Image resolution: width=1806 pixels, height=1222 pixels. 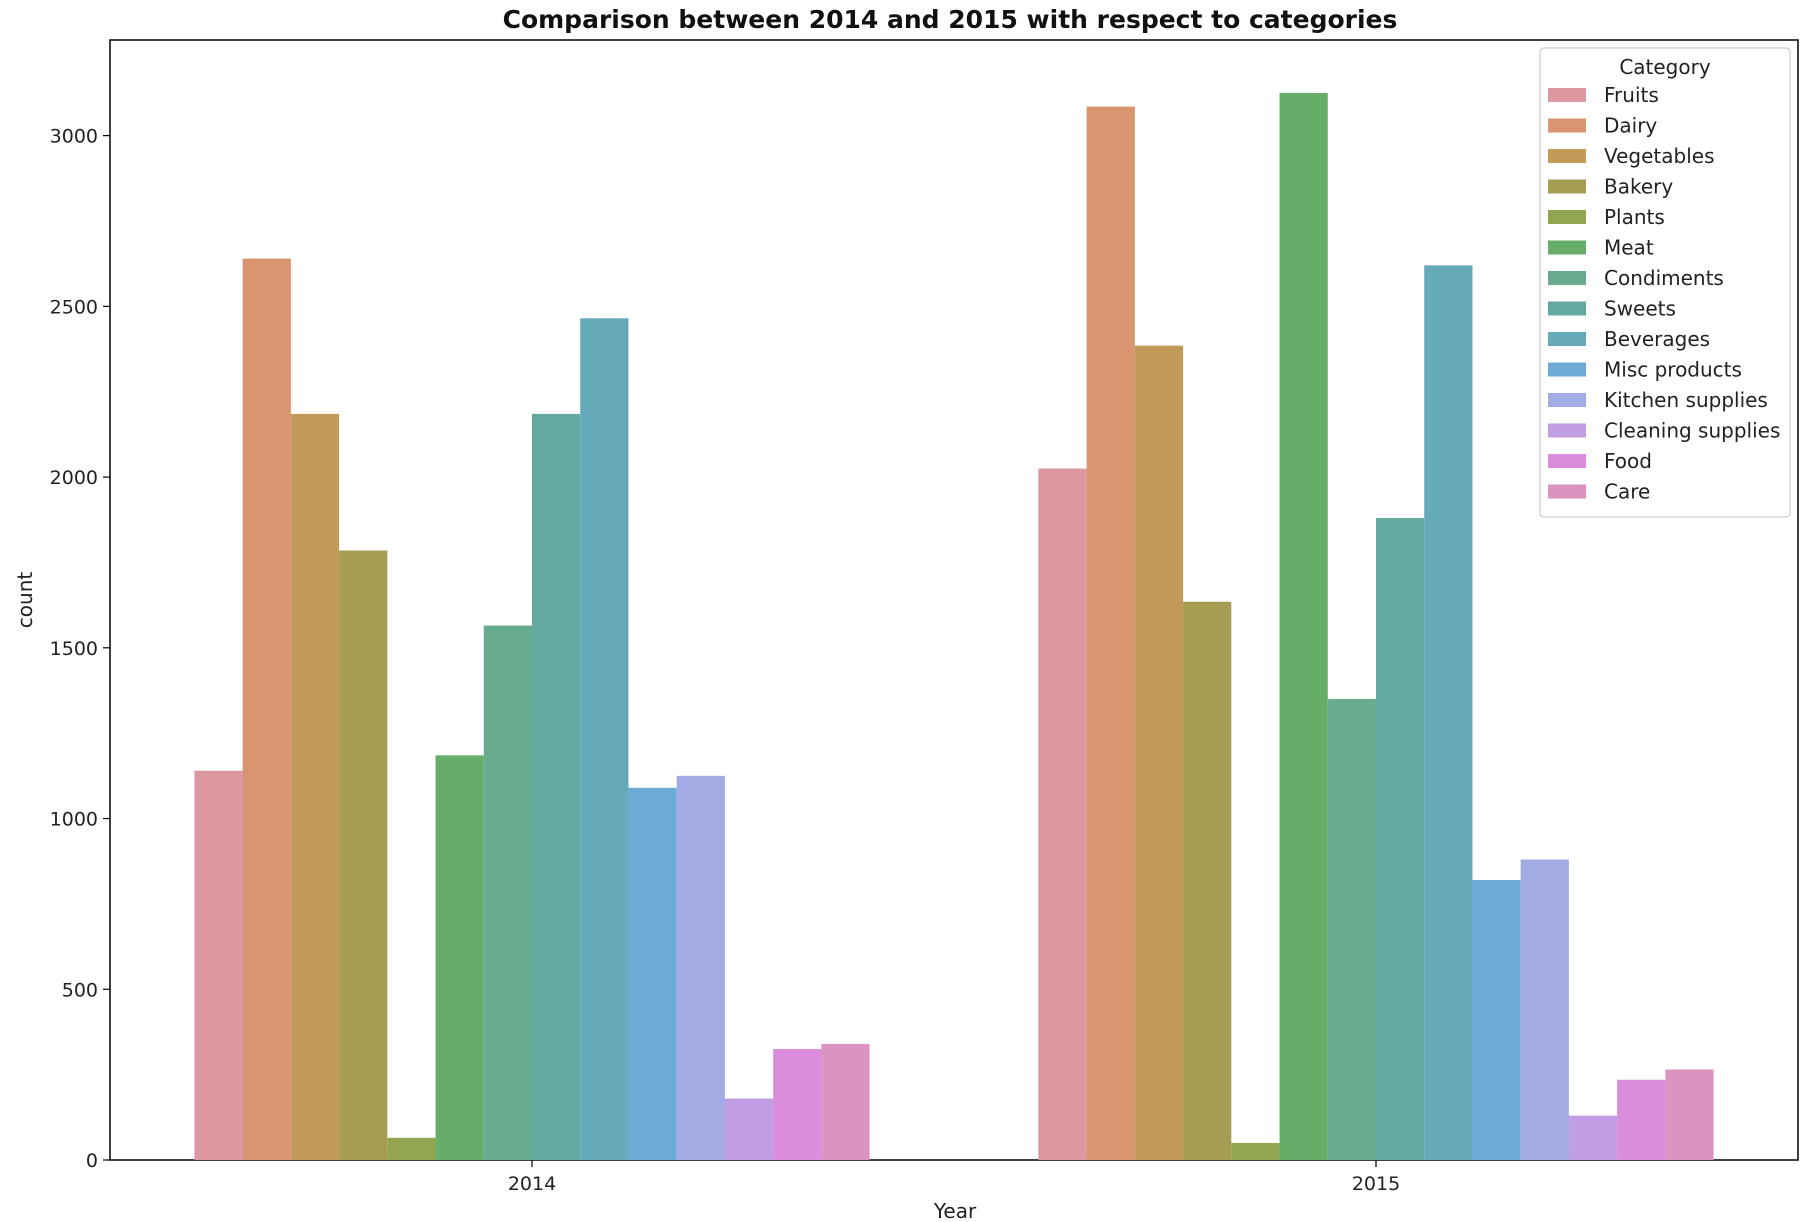 What do you see at coordinates (1544, 1009) in the screenshot?
I see `bar-kitchen-supplies-2015` at bounding box center [1544, 1009].